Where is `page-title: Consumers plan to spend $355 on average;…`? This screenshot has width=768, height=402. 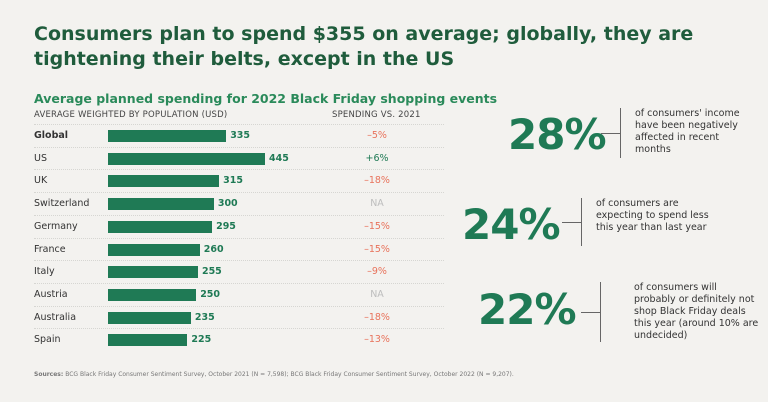
page-title: Consumers plan to spend $355 on average;… is located at coordinates (364, 46).